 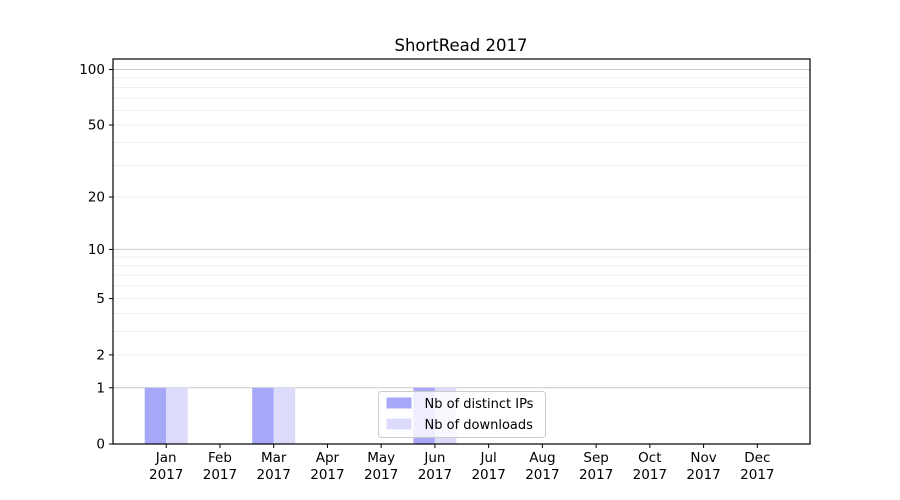 What do you see at coordinates (399, 403) in the screenshot?
I see `legend-swatch-series0` at bounding box center [399, 403].